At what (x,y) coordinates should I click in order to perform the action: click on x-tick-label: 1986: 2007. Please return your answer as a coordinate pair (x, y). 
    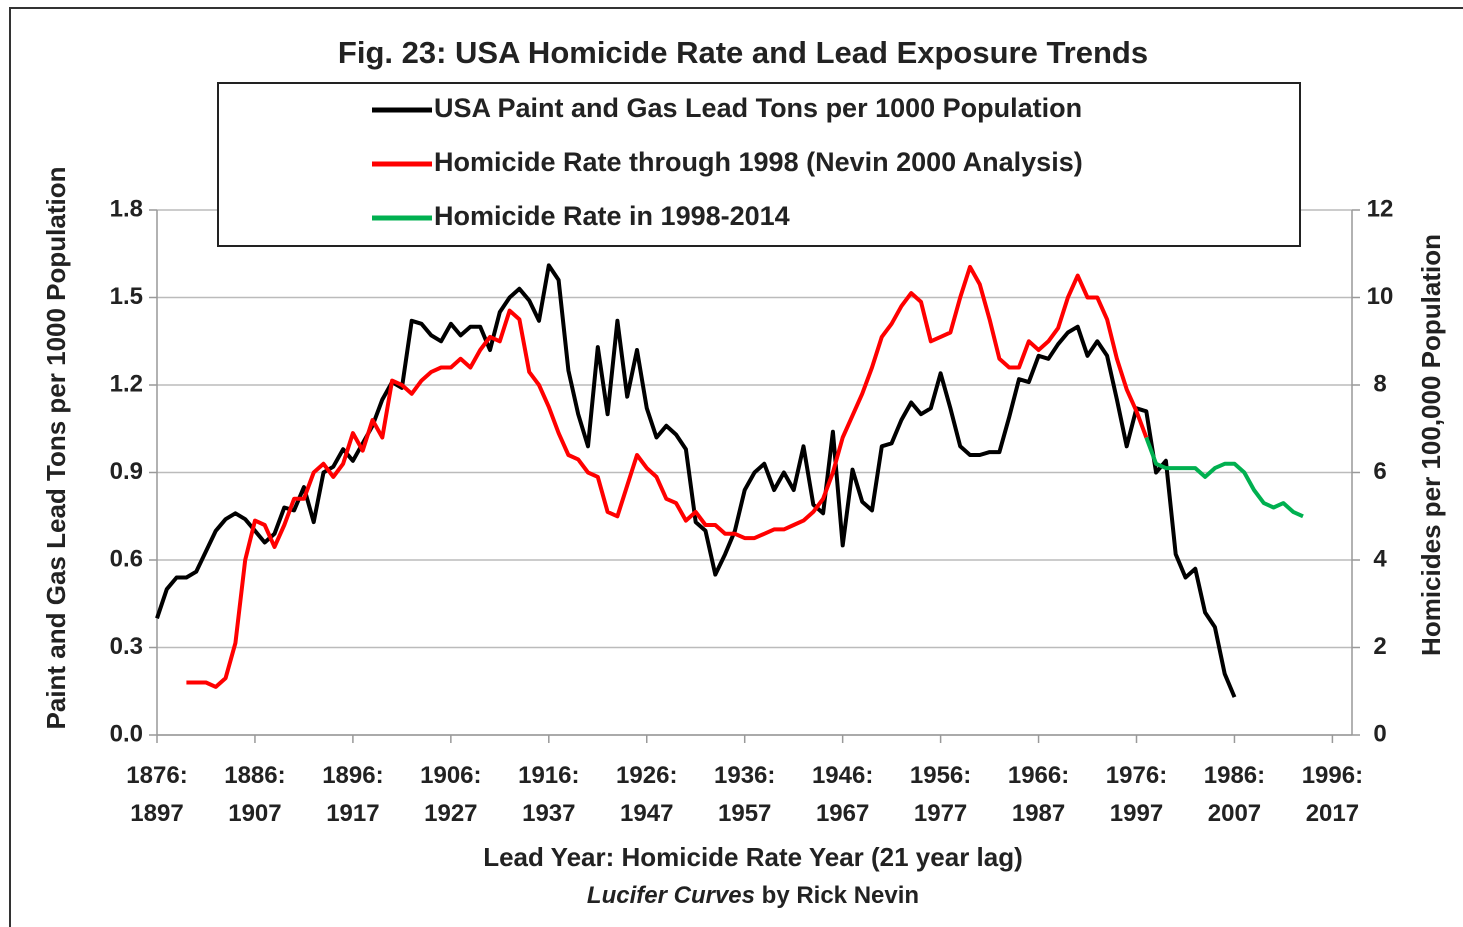
    Looking at the image, I should click on (1234, 794).